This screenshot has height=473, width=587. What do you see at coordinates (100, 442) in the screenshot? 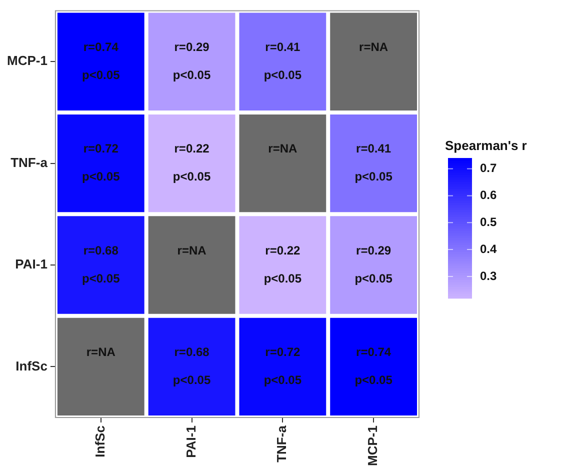
I see `x-tick-label: InfSc` at bounding box center [100, 442].